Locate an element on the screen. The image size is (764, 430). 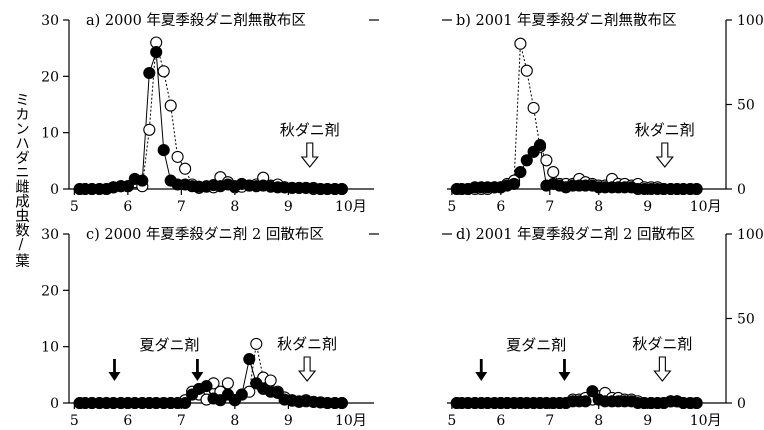
panel-title: b) 2001 年夏季殺ダニ剤無散布区 is located at coordinates (566, 20).